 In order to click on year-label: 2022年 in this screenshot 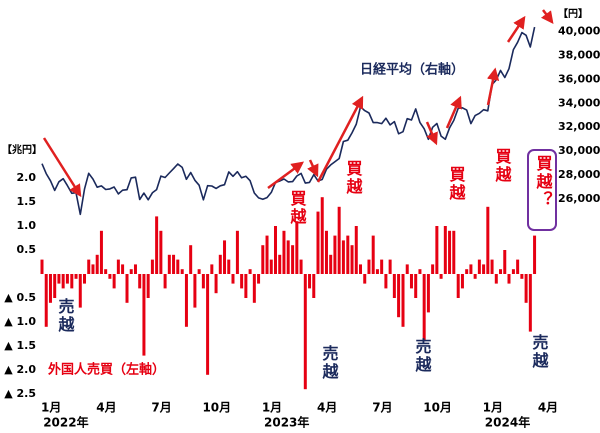, I will do `click(65, 422)`.